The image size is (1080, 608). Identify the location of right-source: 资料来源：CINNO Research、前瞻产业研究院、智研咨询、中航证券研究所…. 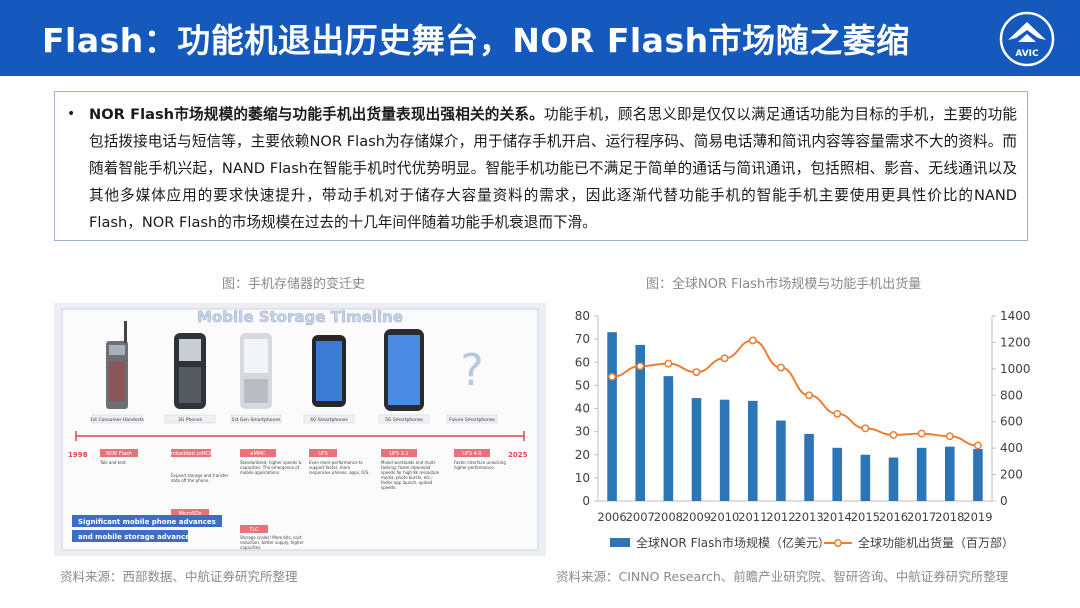
(782, 576).